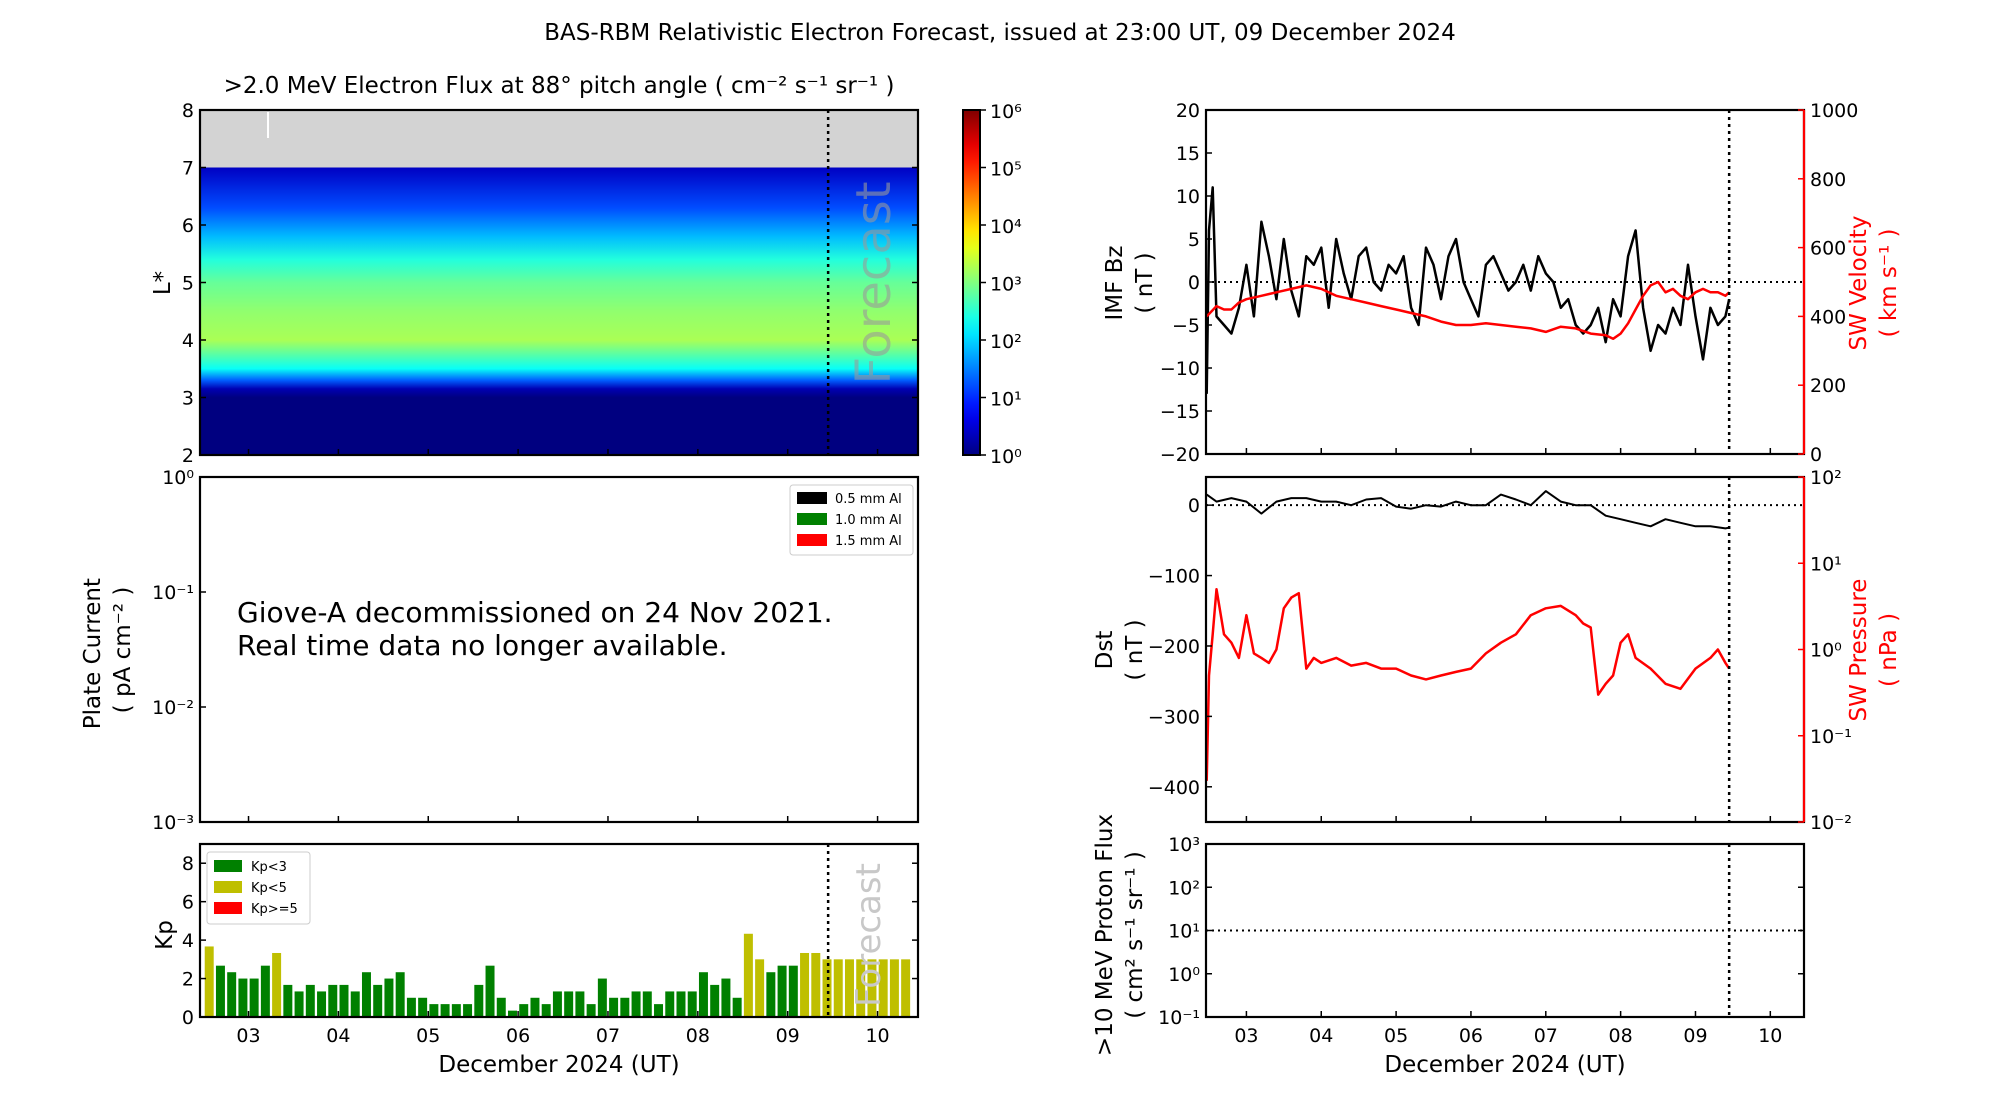 Image resolution: width=2000 pixels, height=1100 pixels. What do you see at coordinates (173, 708) in the screenshot?
I see `plate-current-y-tick-label: 10⁻²` at bounding box center [173, 708].